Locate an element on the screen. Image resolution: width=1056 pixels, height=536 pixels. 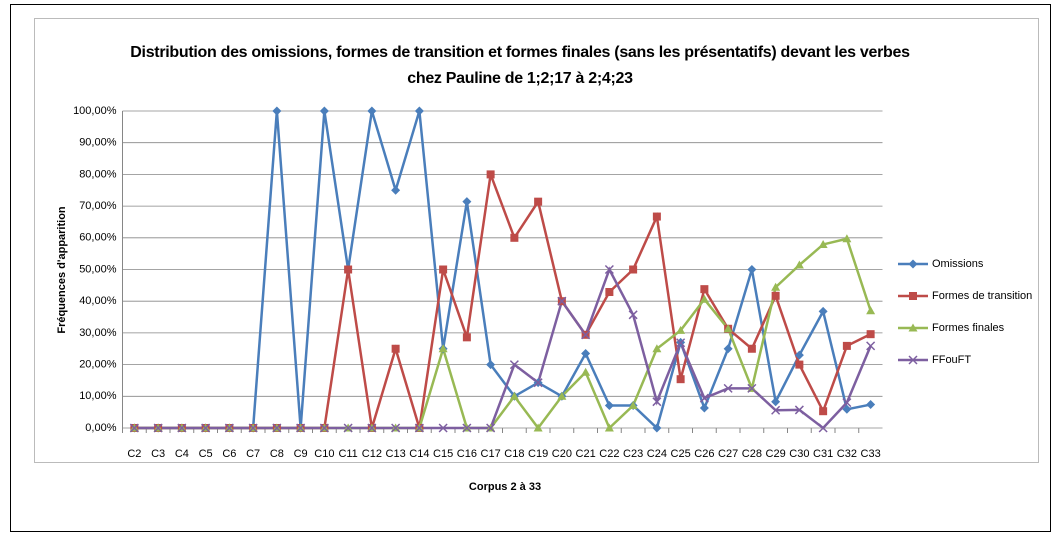
y-tick-label: 50,00% is located at coordinates (98, 269).